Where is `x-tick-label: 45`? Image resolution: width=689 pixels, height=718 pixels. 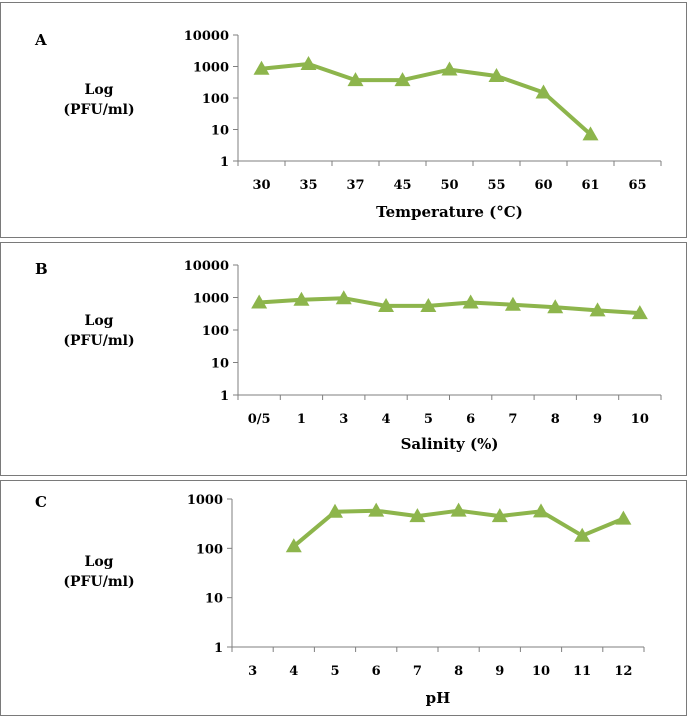 x-tick-label: 45 is located at coordinates (402, 185).